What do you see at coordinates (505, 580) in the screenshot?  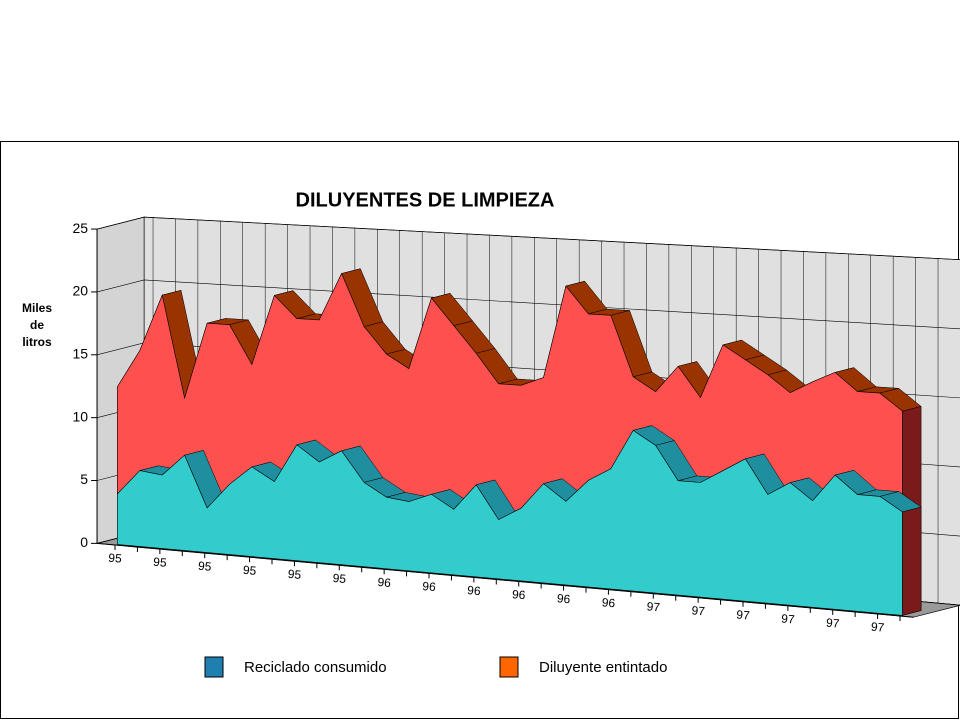 I see `x-axis` at bounding box center [505, 580].